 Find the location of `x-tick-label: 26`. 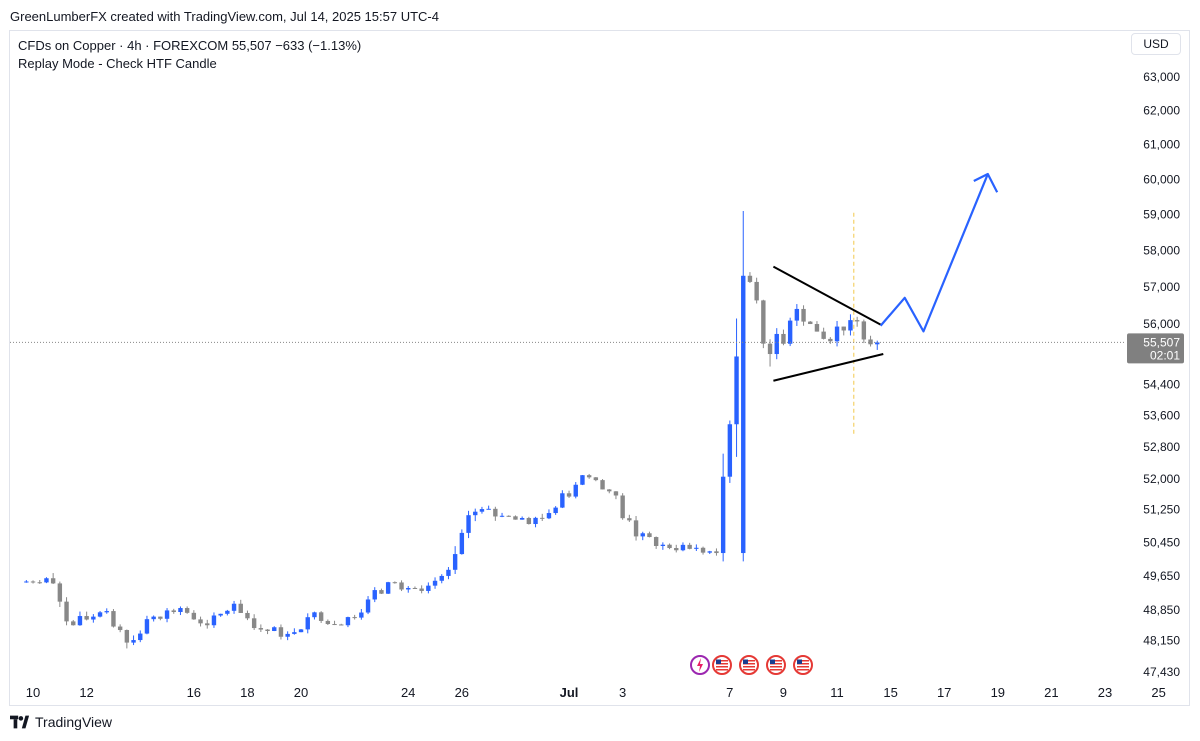

x-tick-label: 26 is located at coordinates (462, 692).